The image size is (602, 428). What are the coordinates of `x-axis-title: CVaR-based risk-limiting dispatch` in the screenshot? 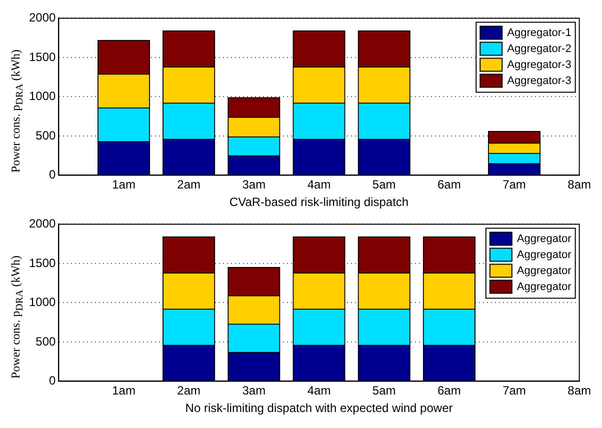 It's located at (319, 202).